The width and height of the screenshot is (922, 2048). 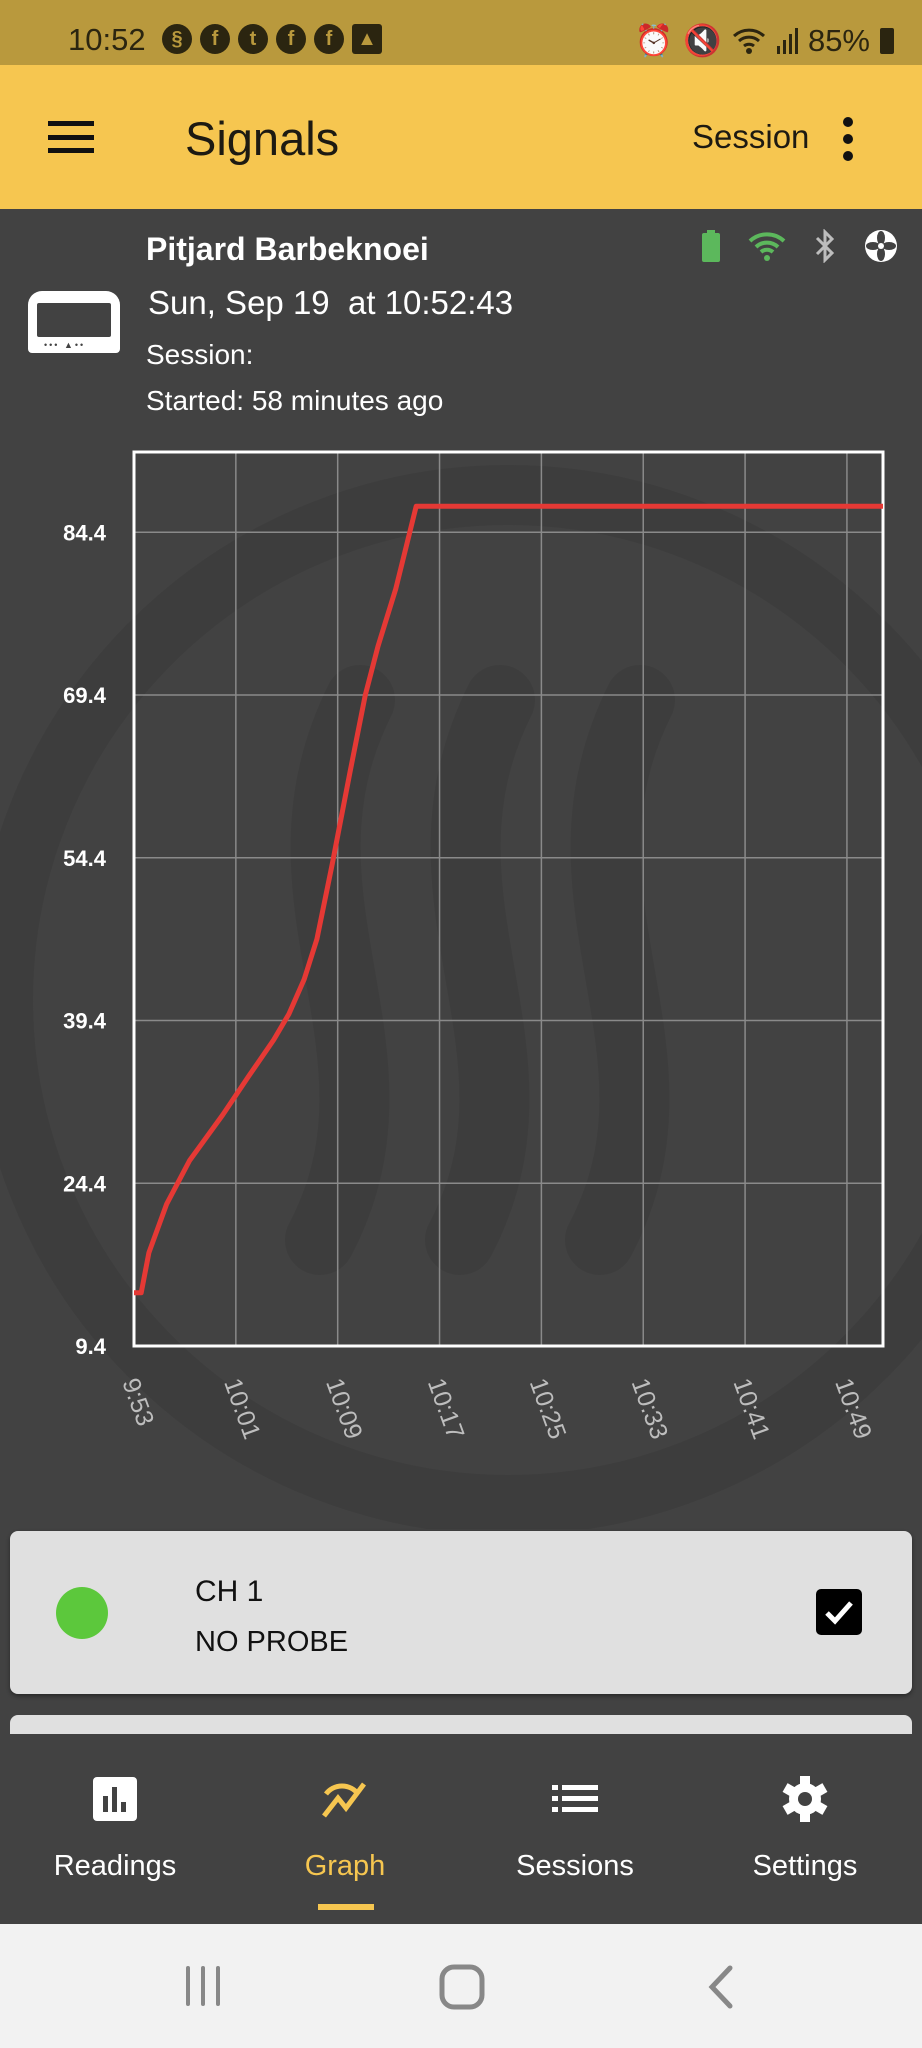 I want to click on mute-icon: 🔇, so click(x=702, y=40).